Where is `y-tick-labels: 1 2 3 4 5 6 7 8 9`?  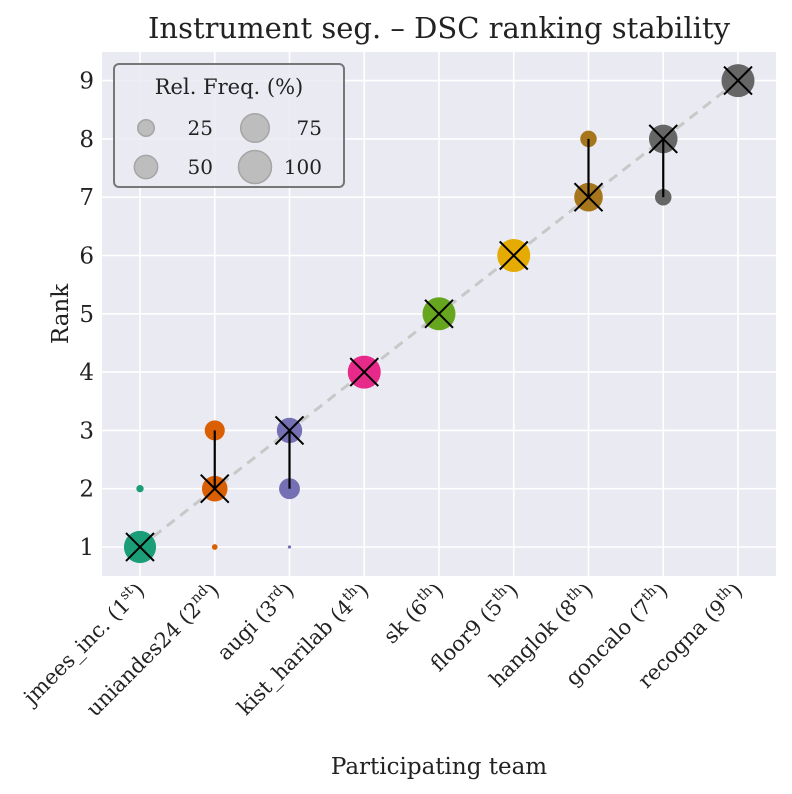
y-tick-labels: 1 2 3 4 5 6 7 8 9 is located at coordinates (86, 315).